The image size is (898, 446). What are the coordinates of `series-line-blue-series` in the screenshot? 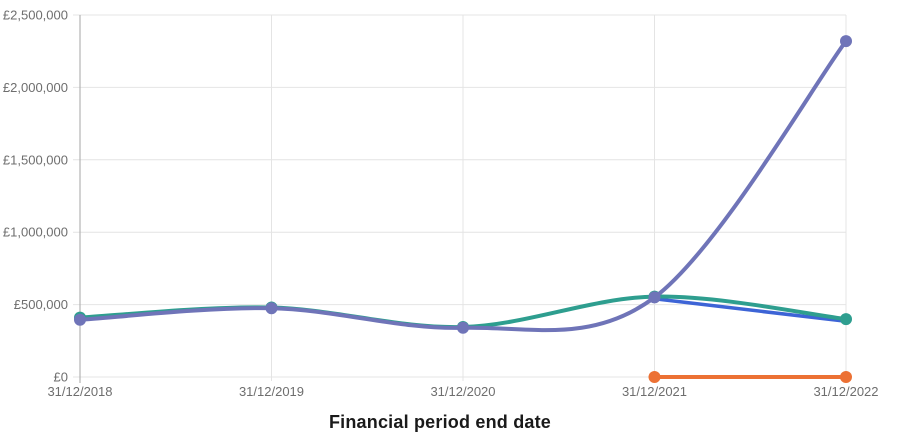 It's located at (750, 310).